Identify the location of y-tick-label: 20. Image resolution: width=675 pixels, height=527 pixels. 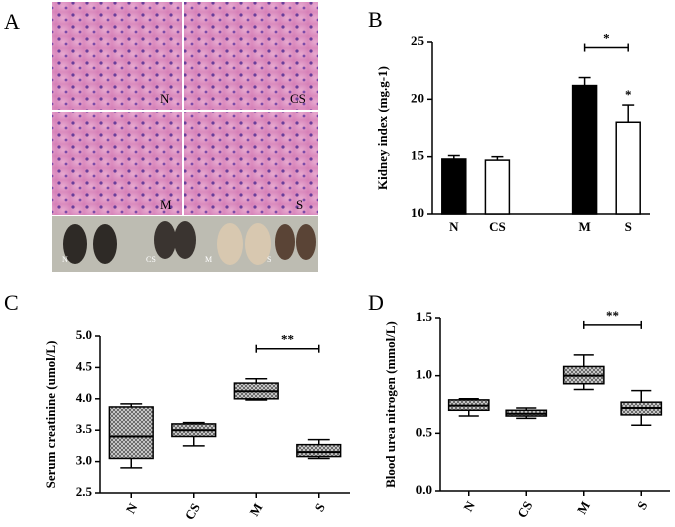
(417, 97).